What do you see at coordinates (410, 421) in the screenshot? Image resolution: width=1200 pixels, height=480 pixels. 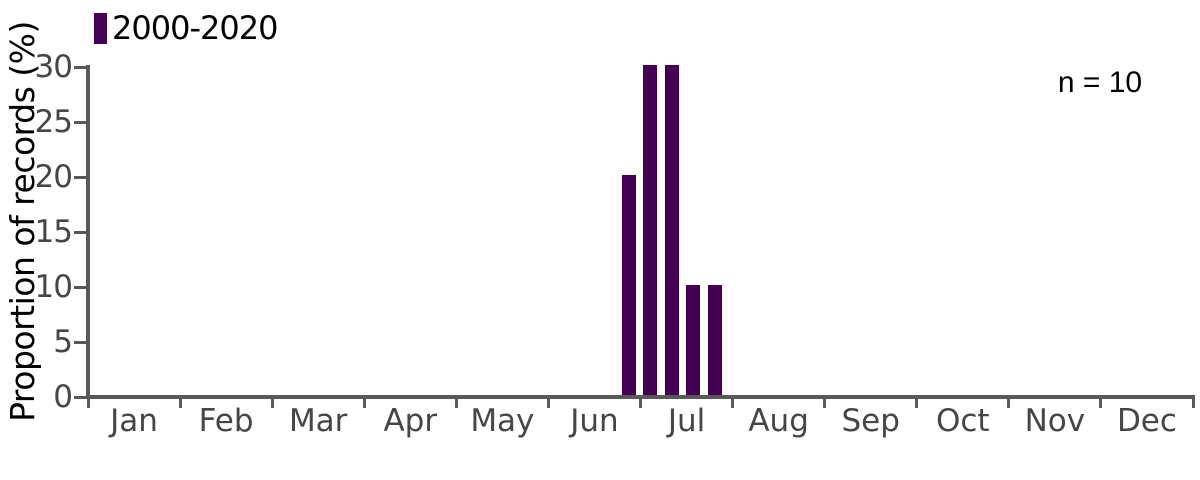 I see `x-tick-label: Apr` at bounding box center [410, 421].